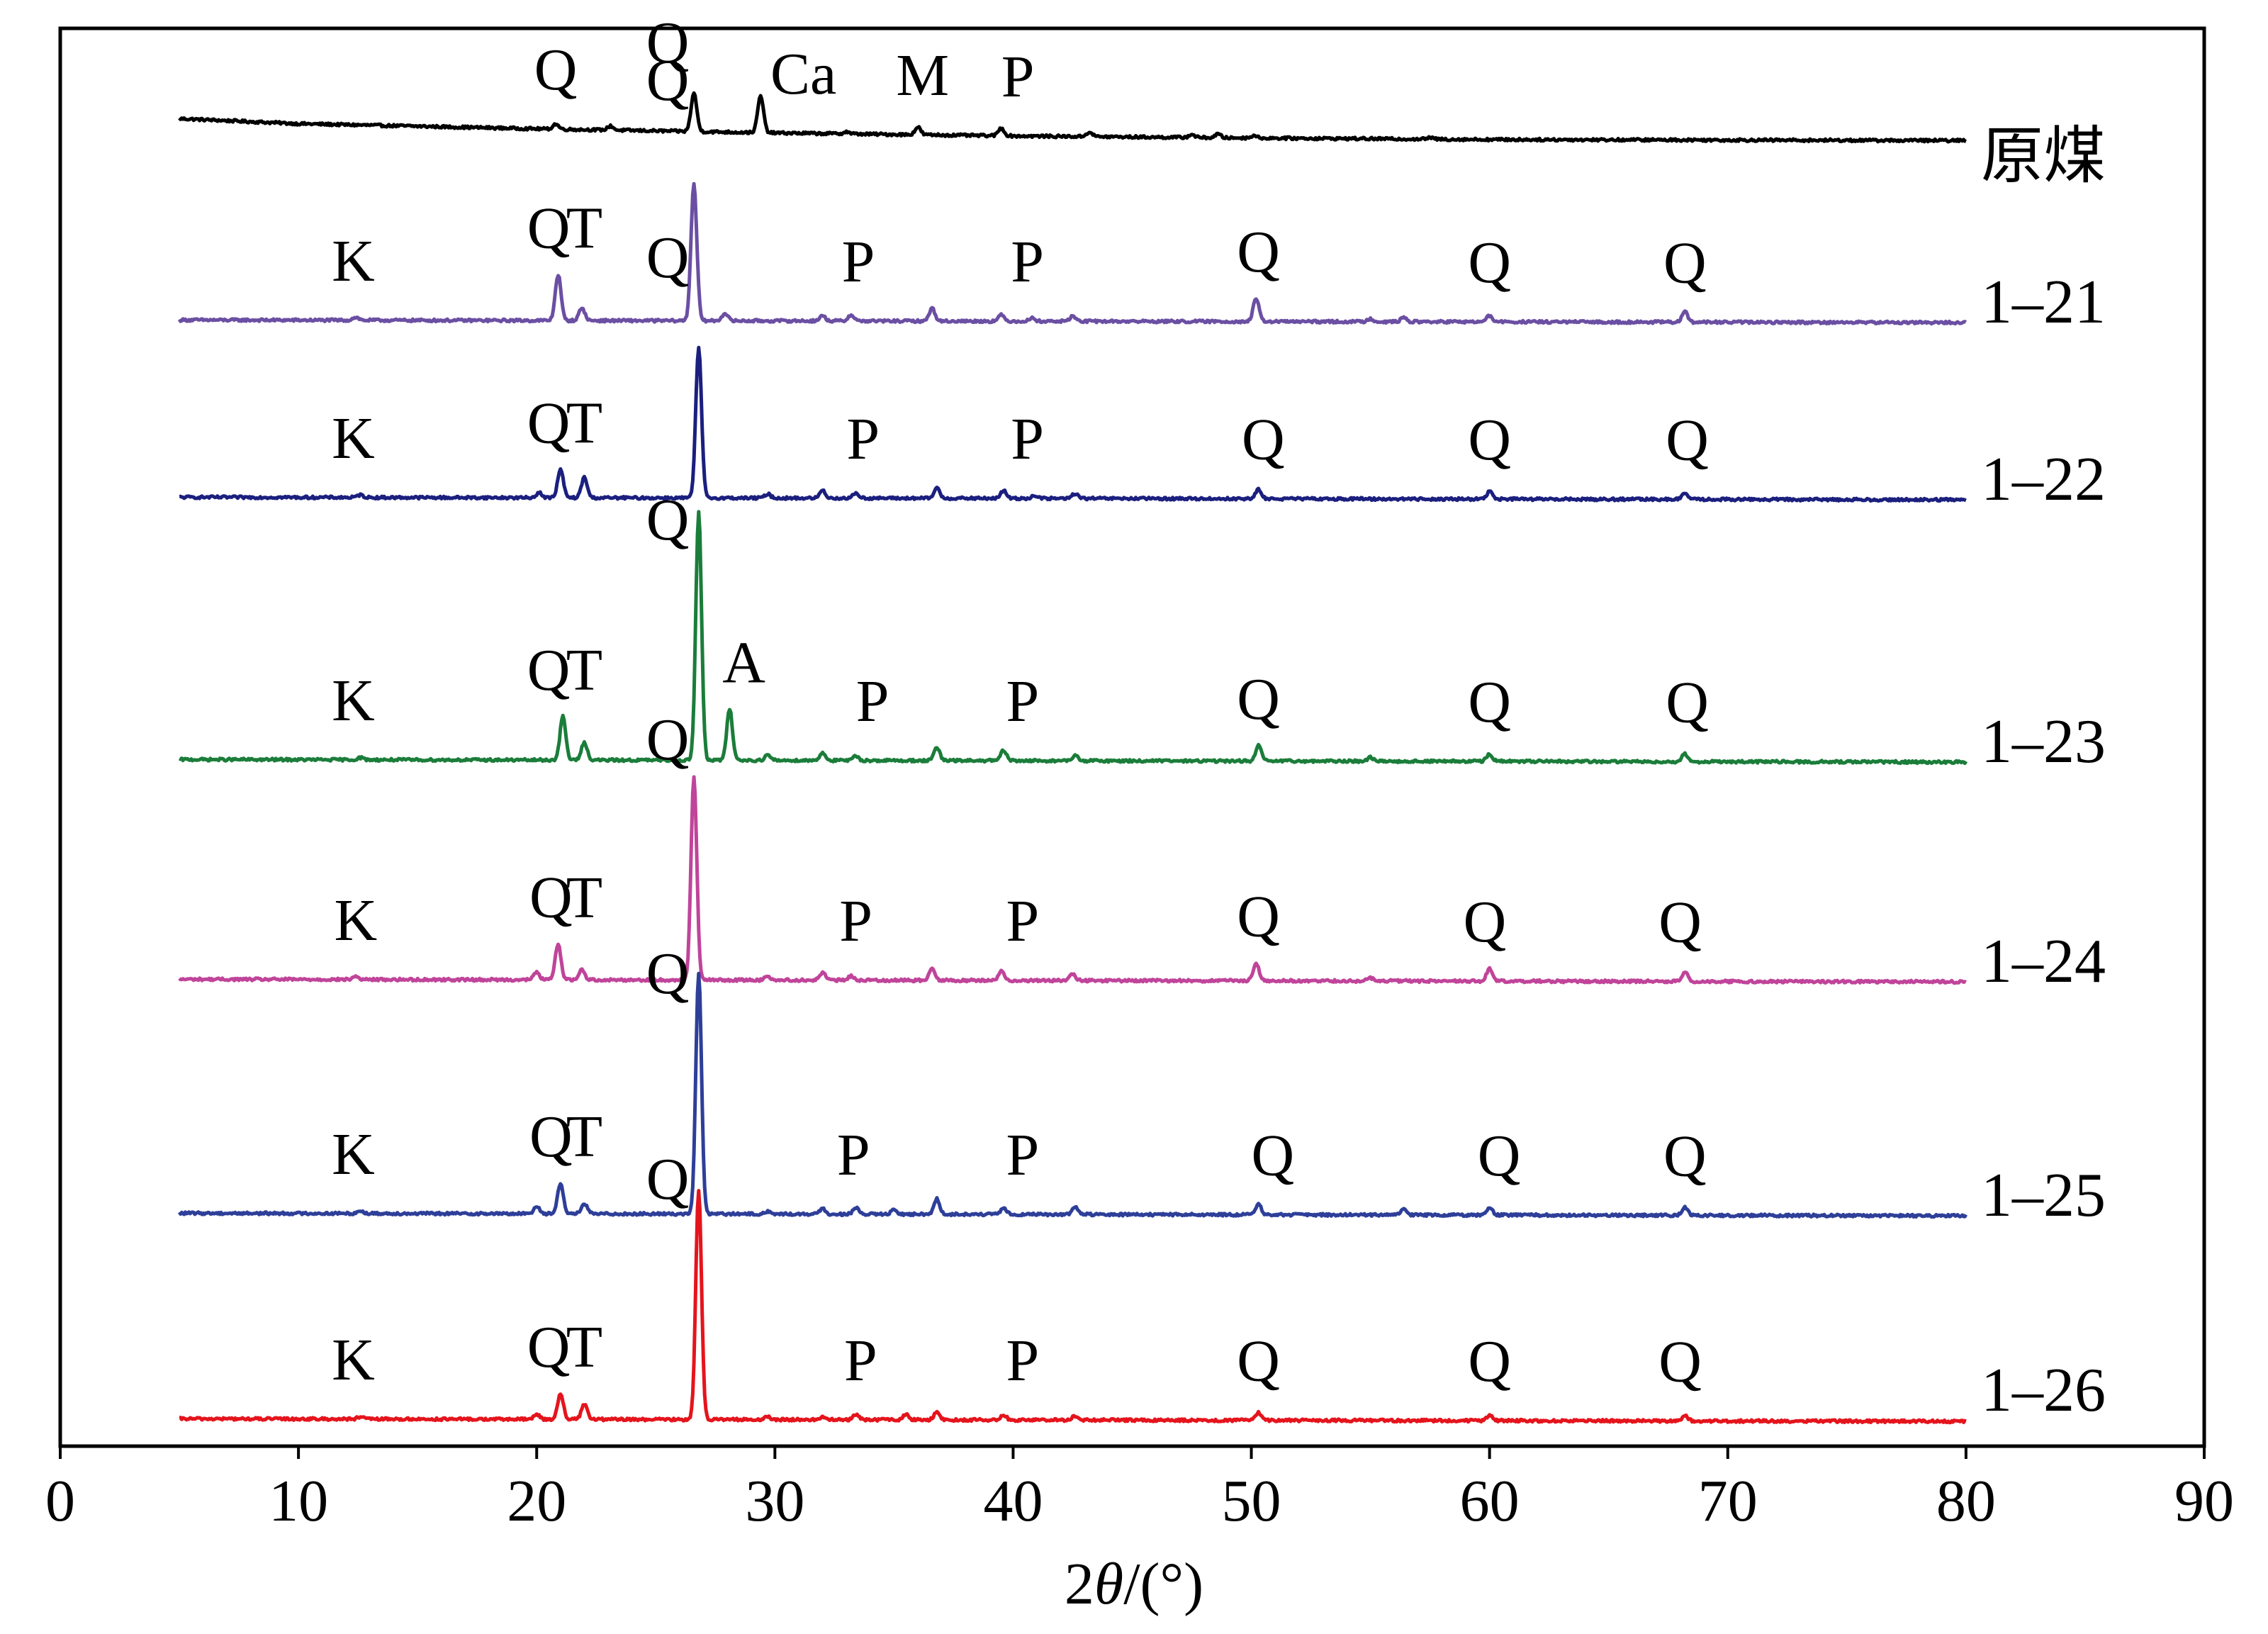  I want to click on x-tick-label: 80, so click(1966, 1501).